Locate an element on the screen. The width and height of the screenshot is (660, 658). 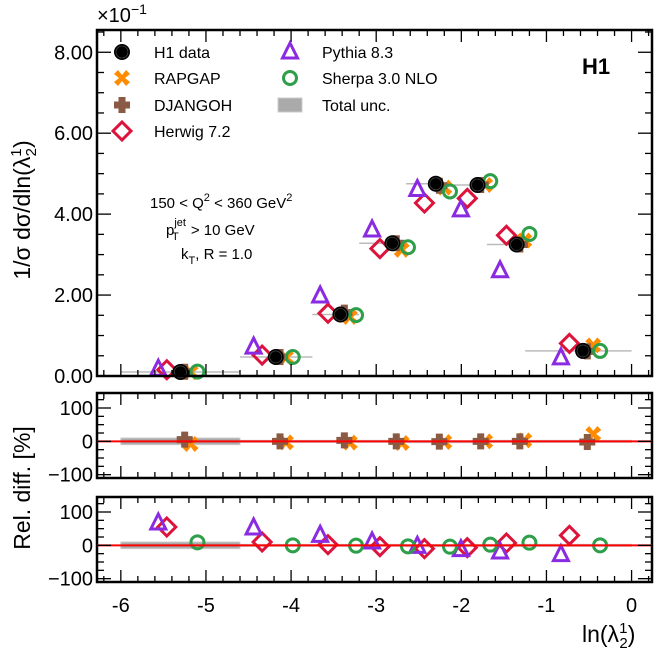
x-tick-label: -3 is located at coordinates (376, 606).